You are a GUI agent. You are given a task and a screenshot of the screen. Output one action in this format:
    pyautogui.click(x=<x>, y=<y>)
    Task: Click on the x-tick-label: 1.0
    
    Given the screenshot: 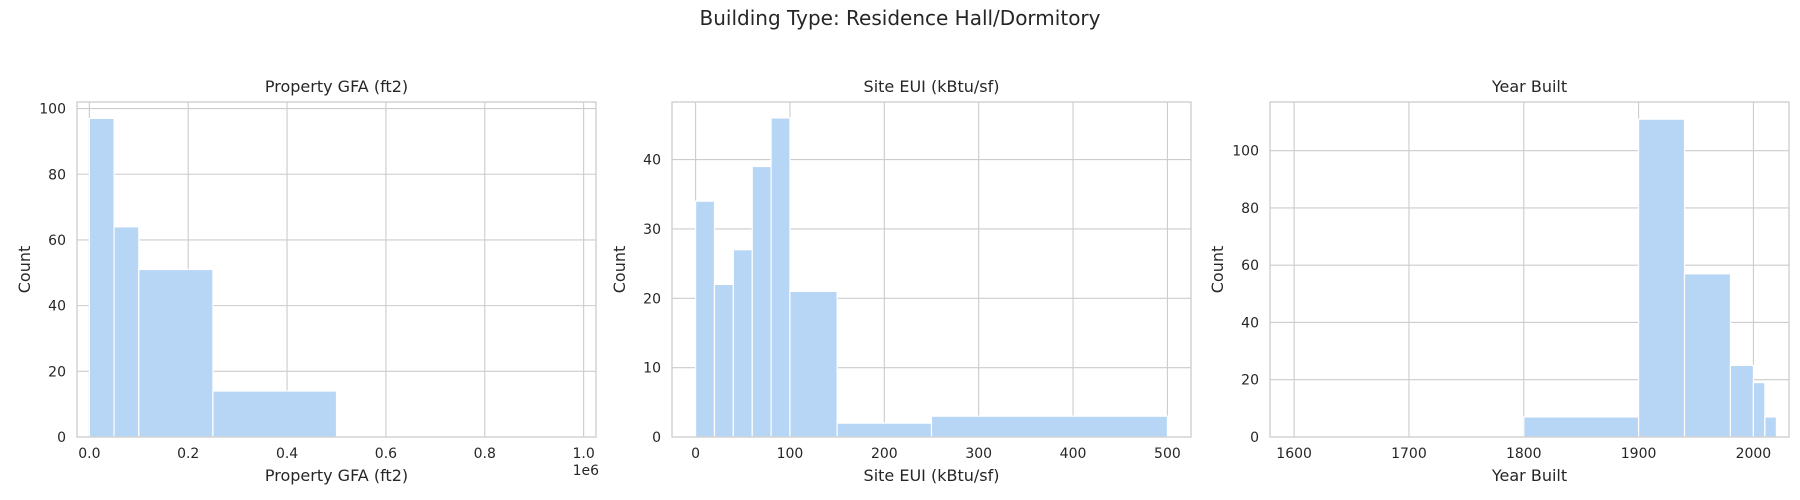 What is the action you would take?
    pyautogui.click(x=584, y=454)
    